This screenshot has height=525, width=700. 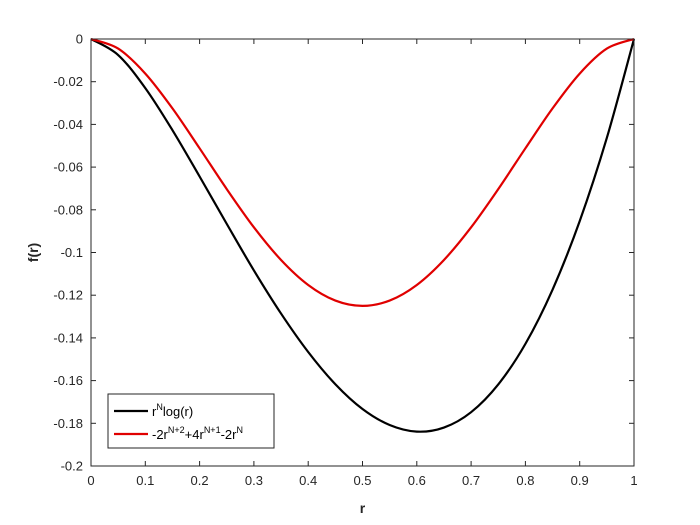 What do you see at coordinates (580, 480) in the screenshot?
I see `x-tick-label: 0.9` at bounding box center [580, 480].